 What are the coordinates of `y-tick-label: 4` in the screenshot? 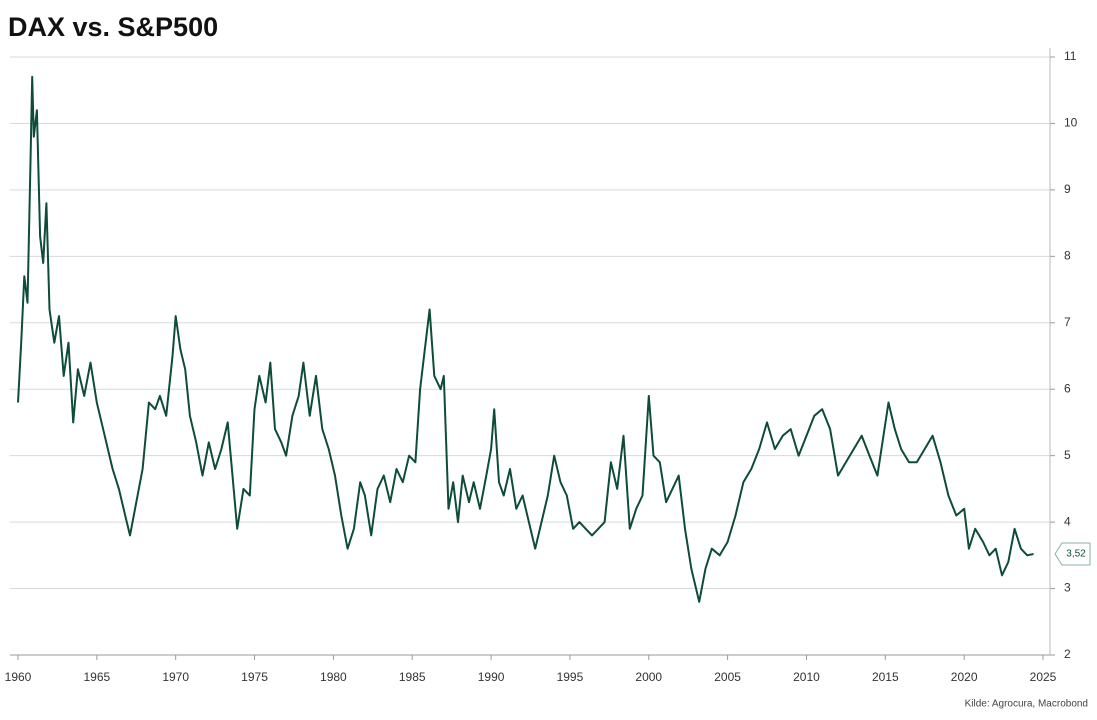 It's located at (1067, 521).